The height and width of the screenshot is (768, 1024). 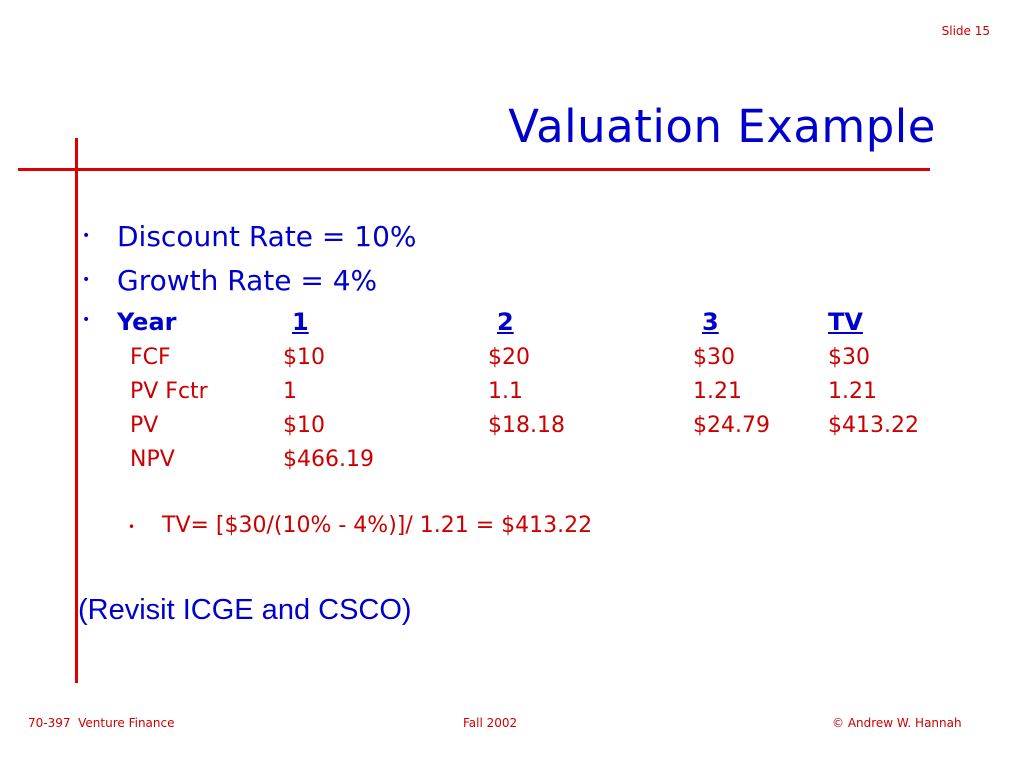 What do you see at coordinates (76, 410) in the screenshot?
I see `vertical-rule` at bounding box center [76, 410].